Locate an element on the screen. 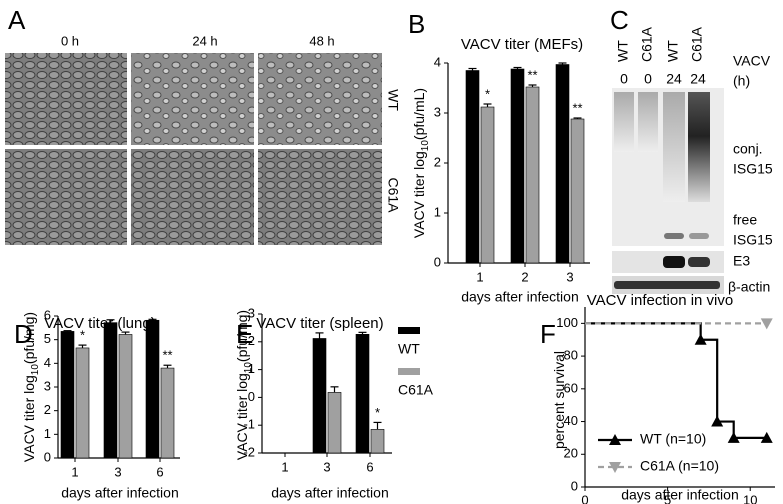 Image resolution: width=783 pixels, height=504 pixels. panel-letter: D is located at coordinates (23, 334).